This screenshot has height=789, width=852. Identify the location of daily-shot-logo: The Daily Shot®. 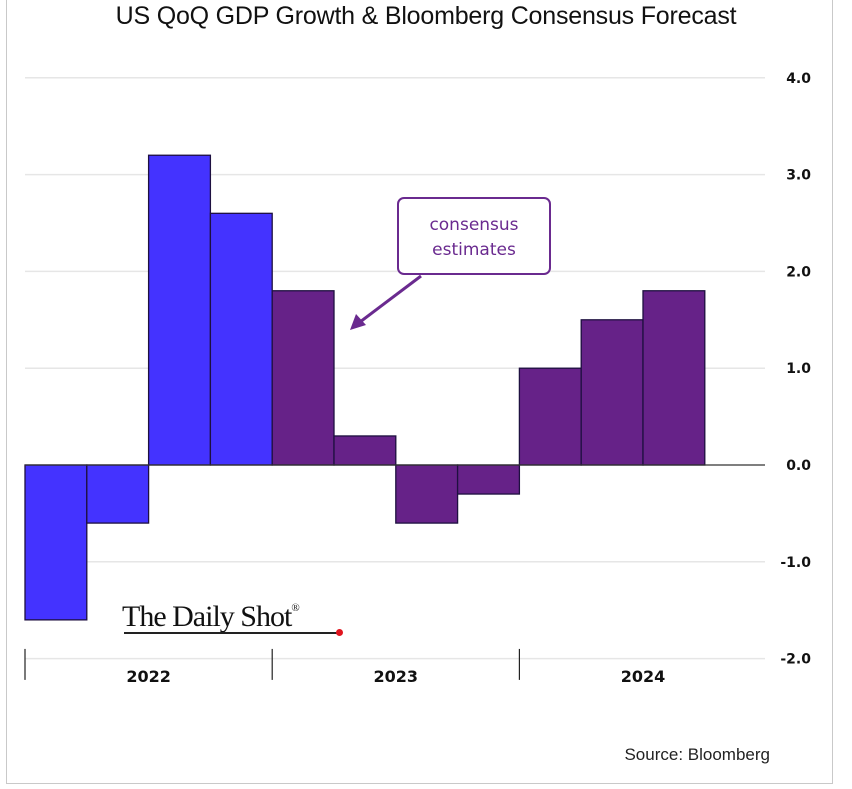
(211, 617).